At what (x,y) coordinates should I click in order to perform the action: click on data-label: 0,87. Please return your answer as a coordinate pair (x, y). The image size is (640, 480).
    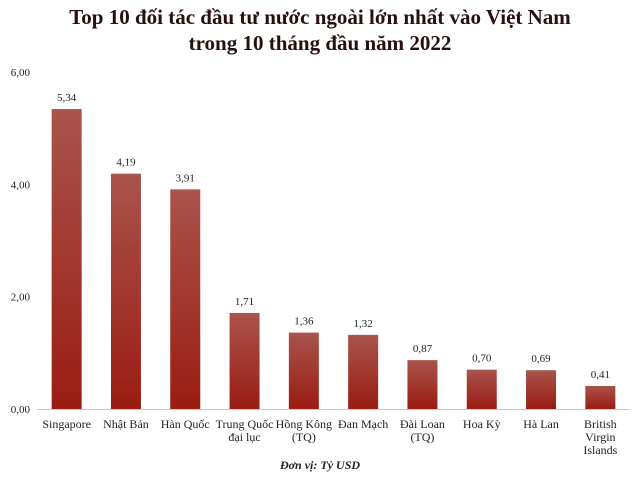
    Looking at the image, I should click on (423, 349).